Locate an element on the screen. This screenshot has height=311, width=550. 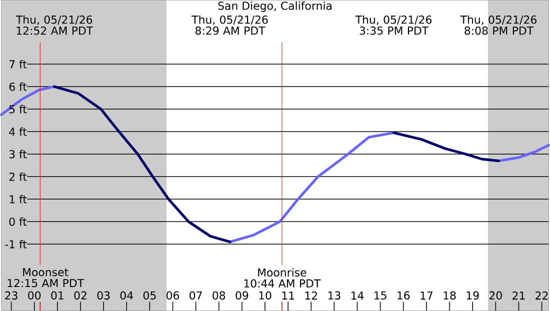
x-tick-label: 21 is located at coordinates (518, 295).